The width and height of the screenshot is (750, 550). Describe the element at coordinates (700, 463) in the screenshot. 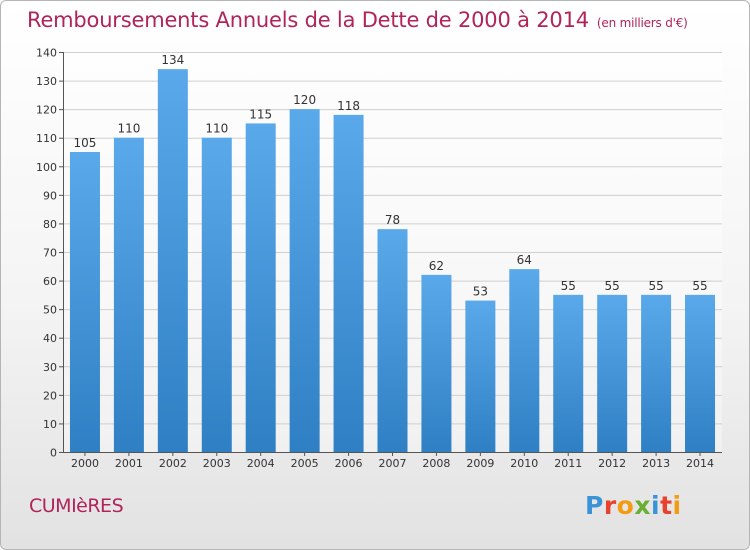

I see `x-tick-label: 2014` at that location.